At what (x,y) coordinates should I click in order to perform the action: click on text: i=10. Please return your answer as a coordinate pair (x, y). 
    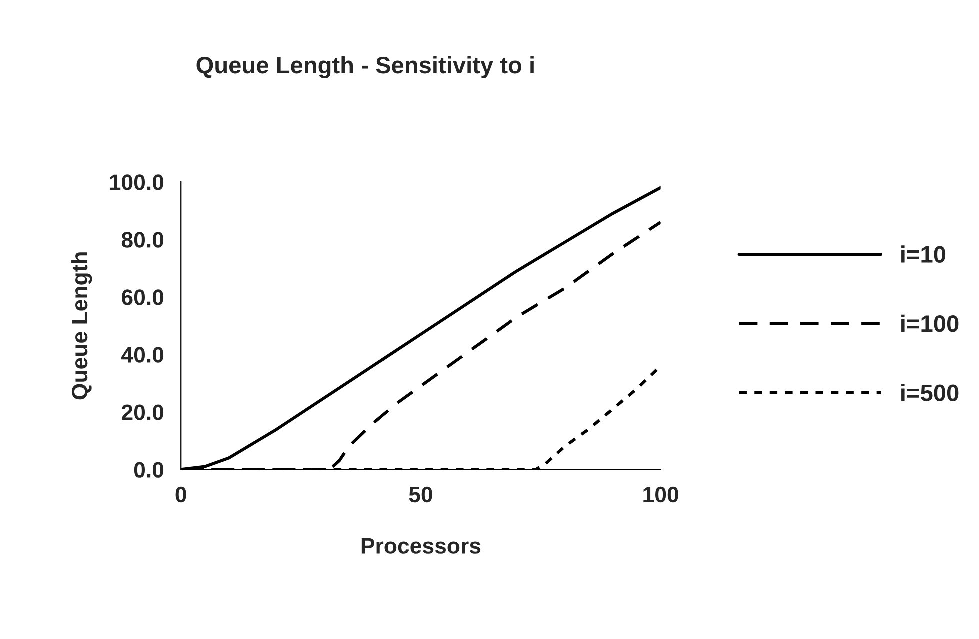
    Looking at the image, I should click on (924, 254).